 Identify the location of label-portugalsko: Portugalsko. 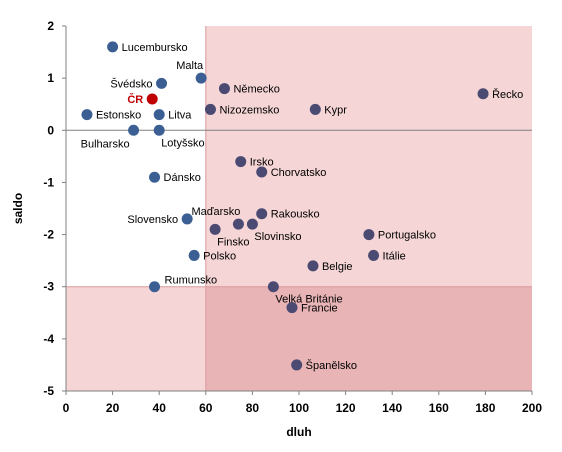
(407, 236).